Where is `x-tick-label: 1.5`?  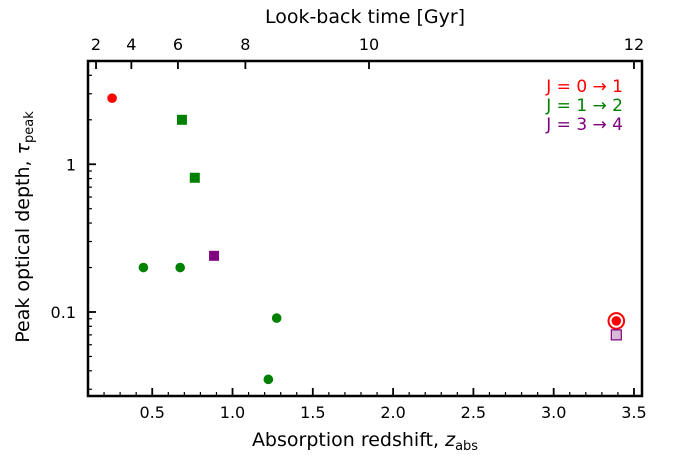 x-tick-label: 1.5 is located at coordinates (312, 412).